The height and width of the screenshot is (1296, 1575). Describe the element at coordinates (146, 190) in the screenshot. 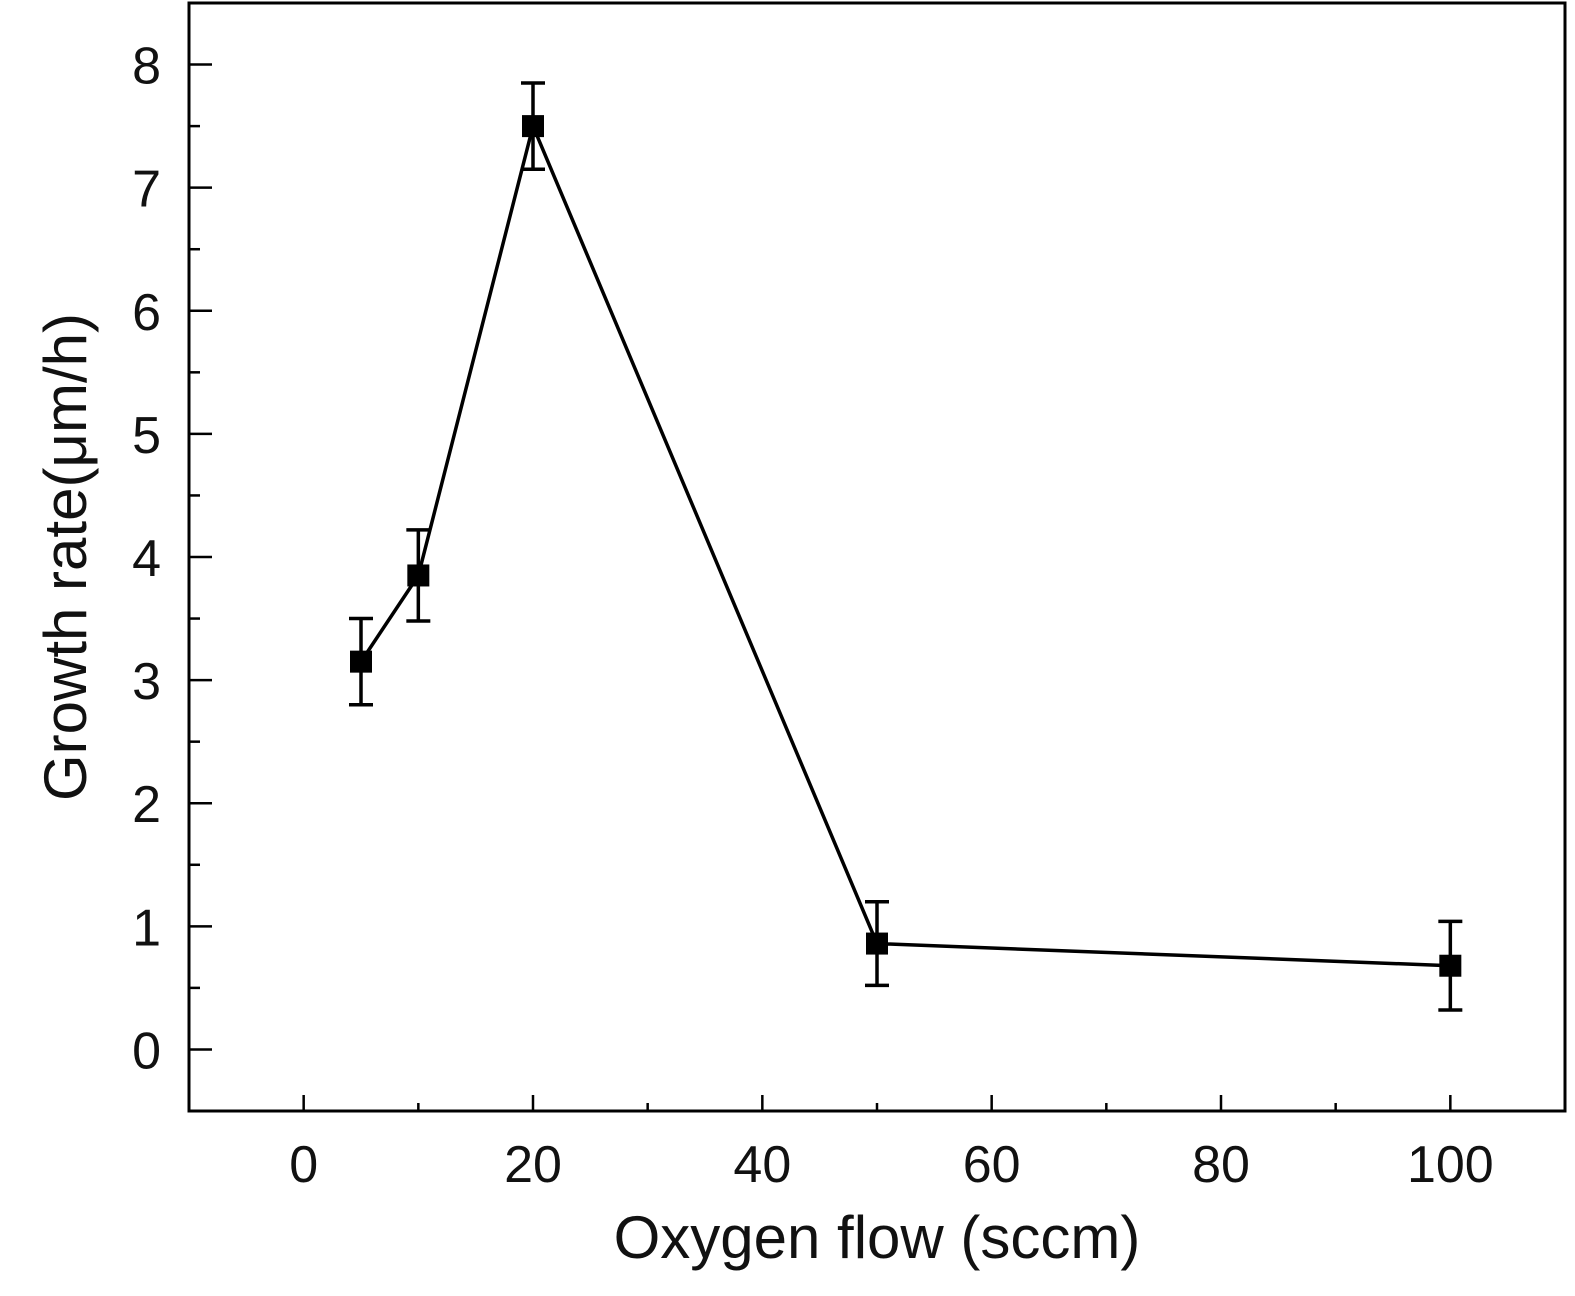

I see `y-tick-label: 7` at that location.